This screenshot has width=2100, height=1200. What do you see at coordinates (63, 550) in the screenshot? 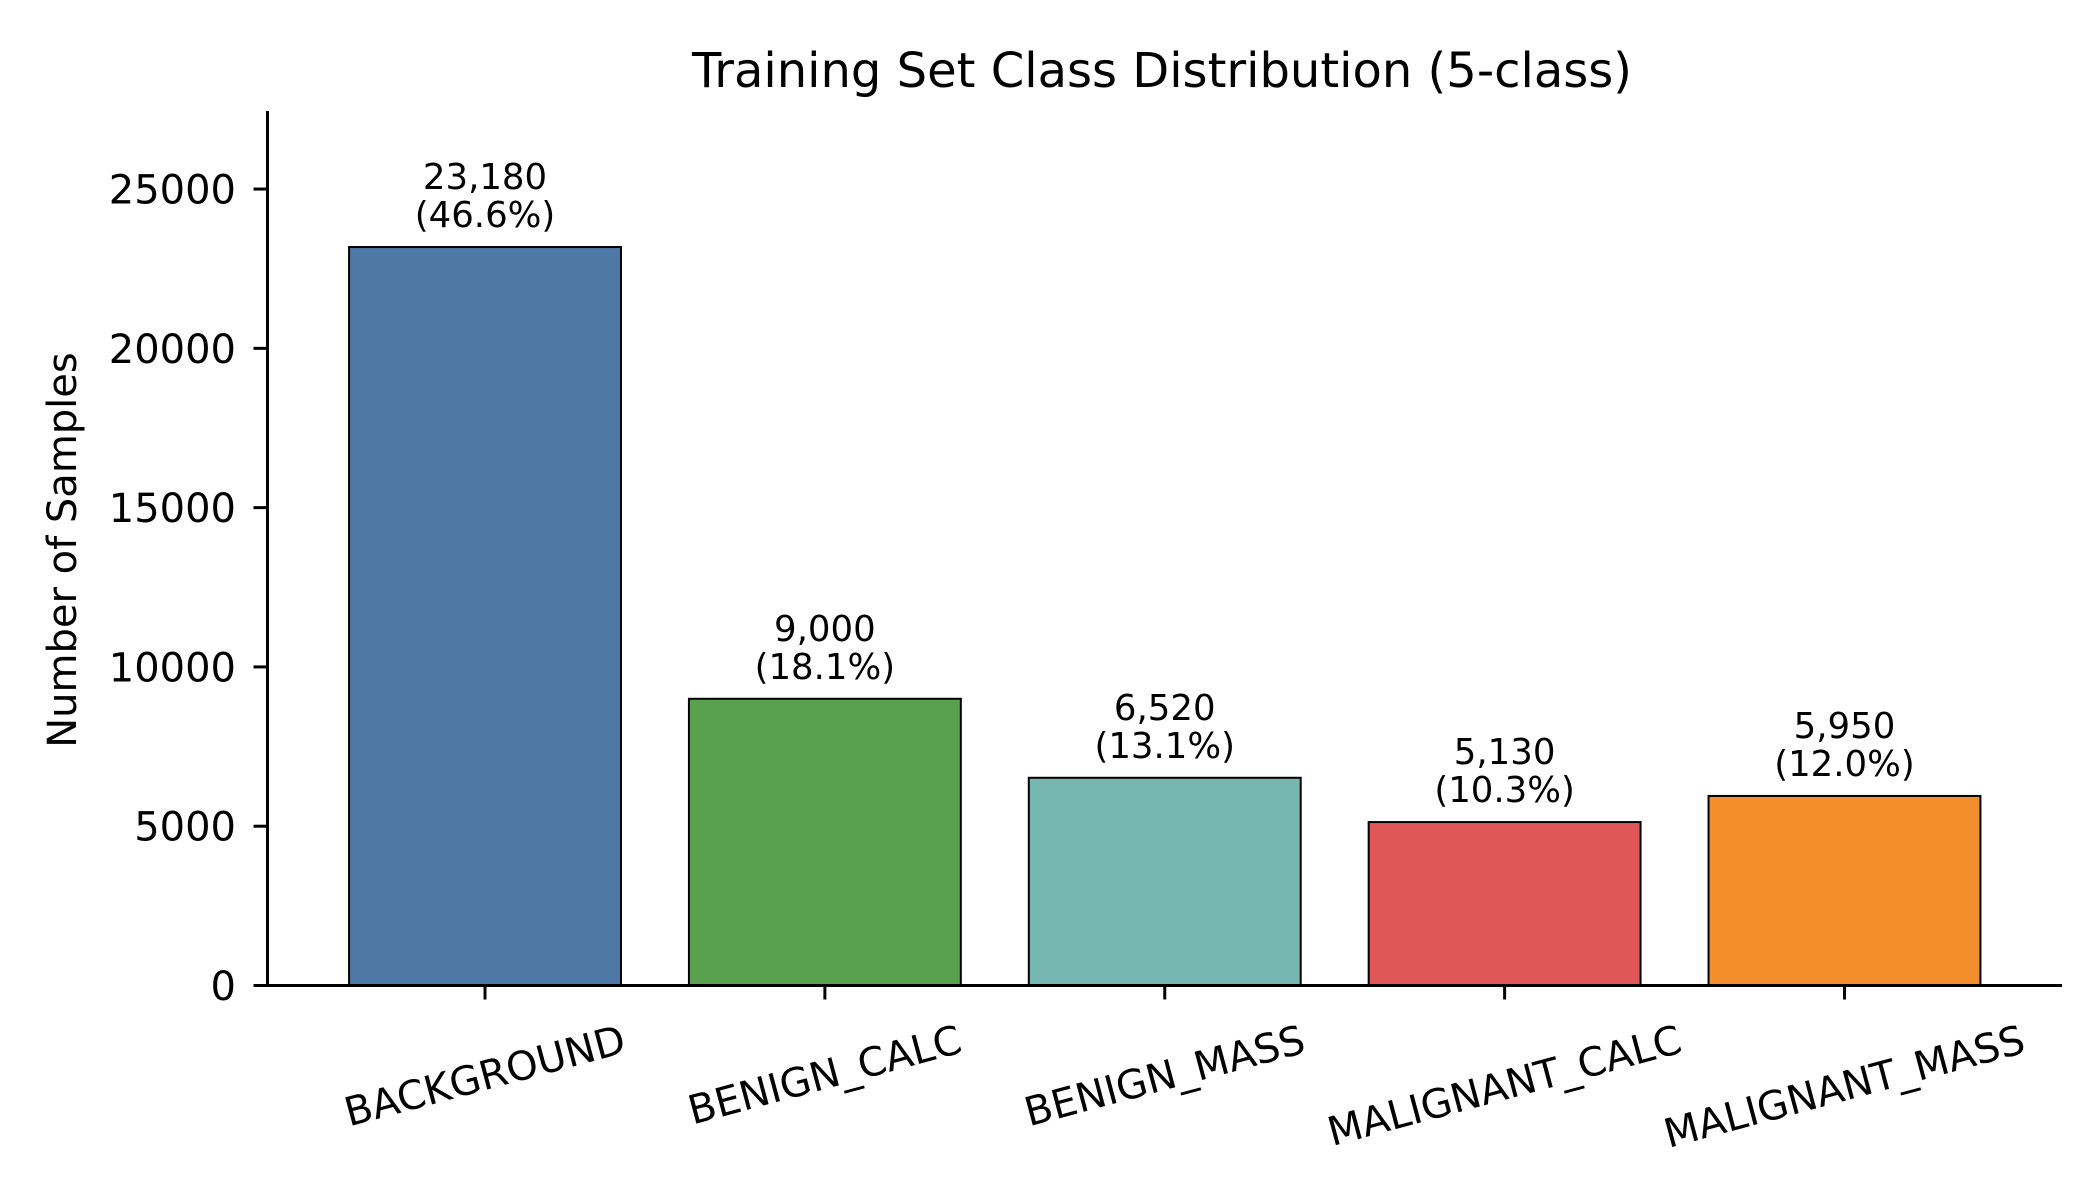
I see `y-axis-label: Number of Samples` at bounding box center [63, 550].